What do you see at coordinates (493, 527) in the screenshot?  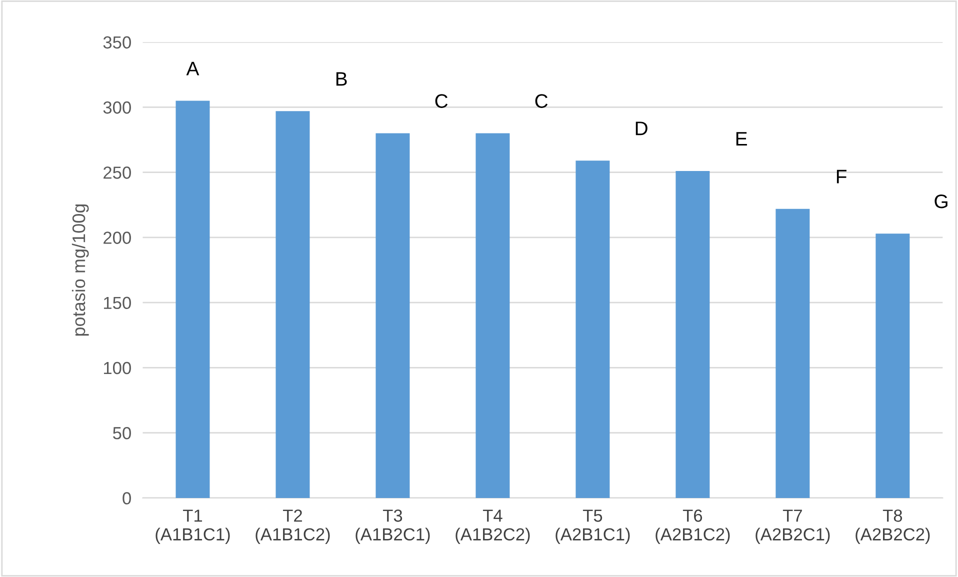 I see `x-tick-label: T4 (A1B2C2)` at bounding box center [493, 527].